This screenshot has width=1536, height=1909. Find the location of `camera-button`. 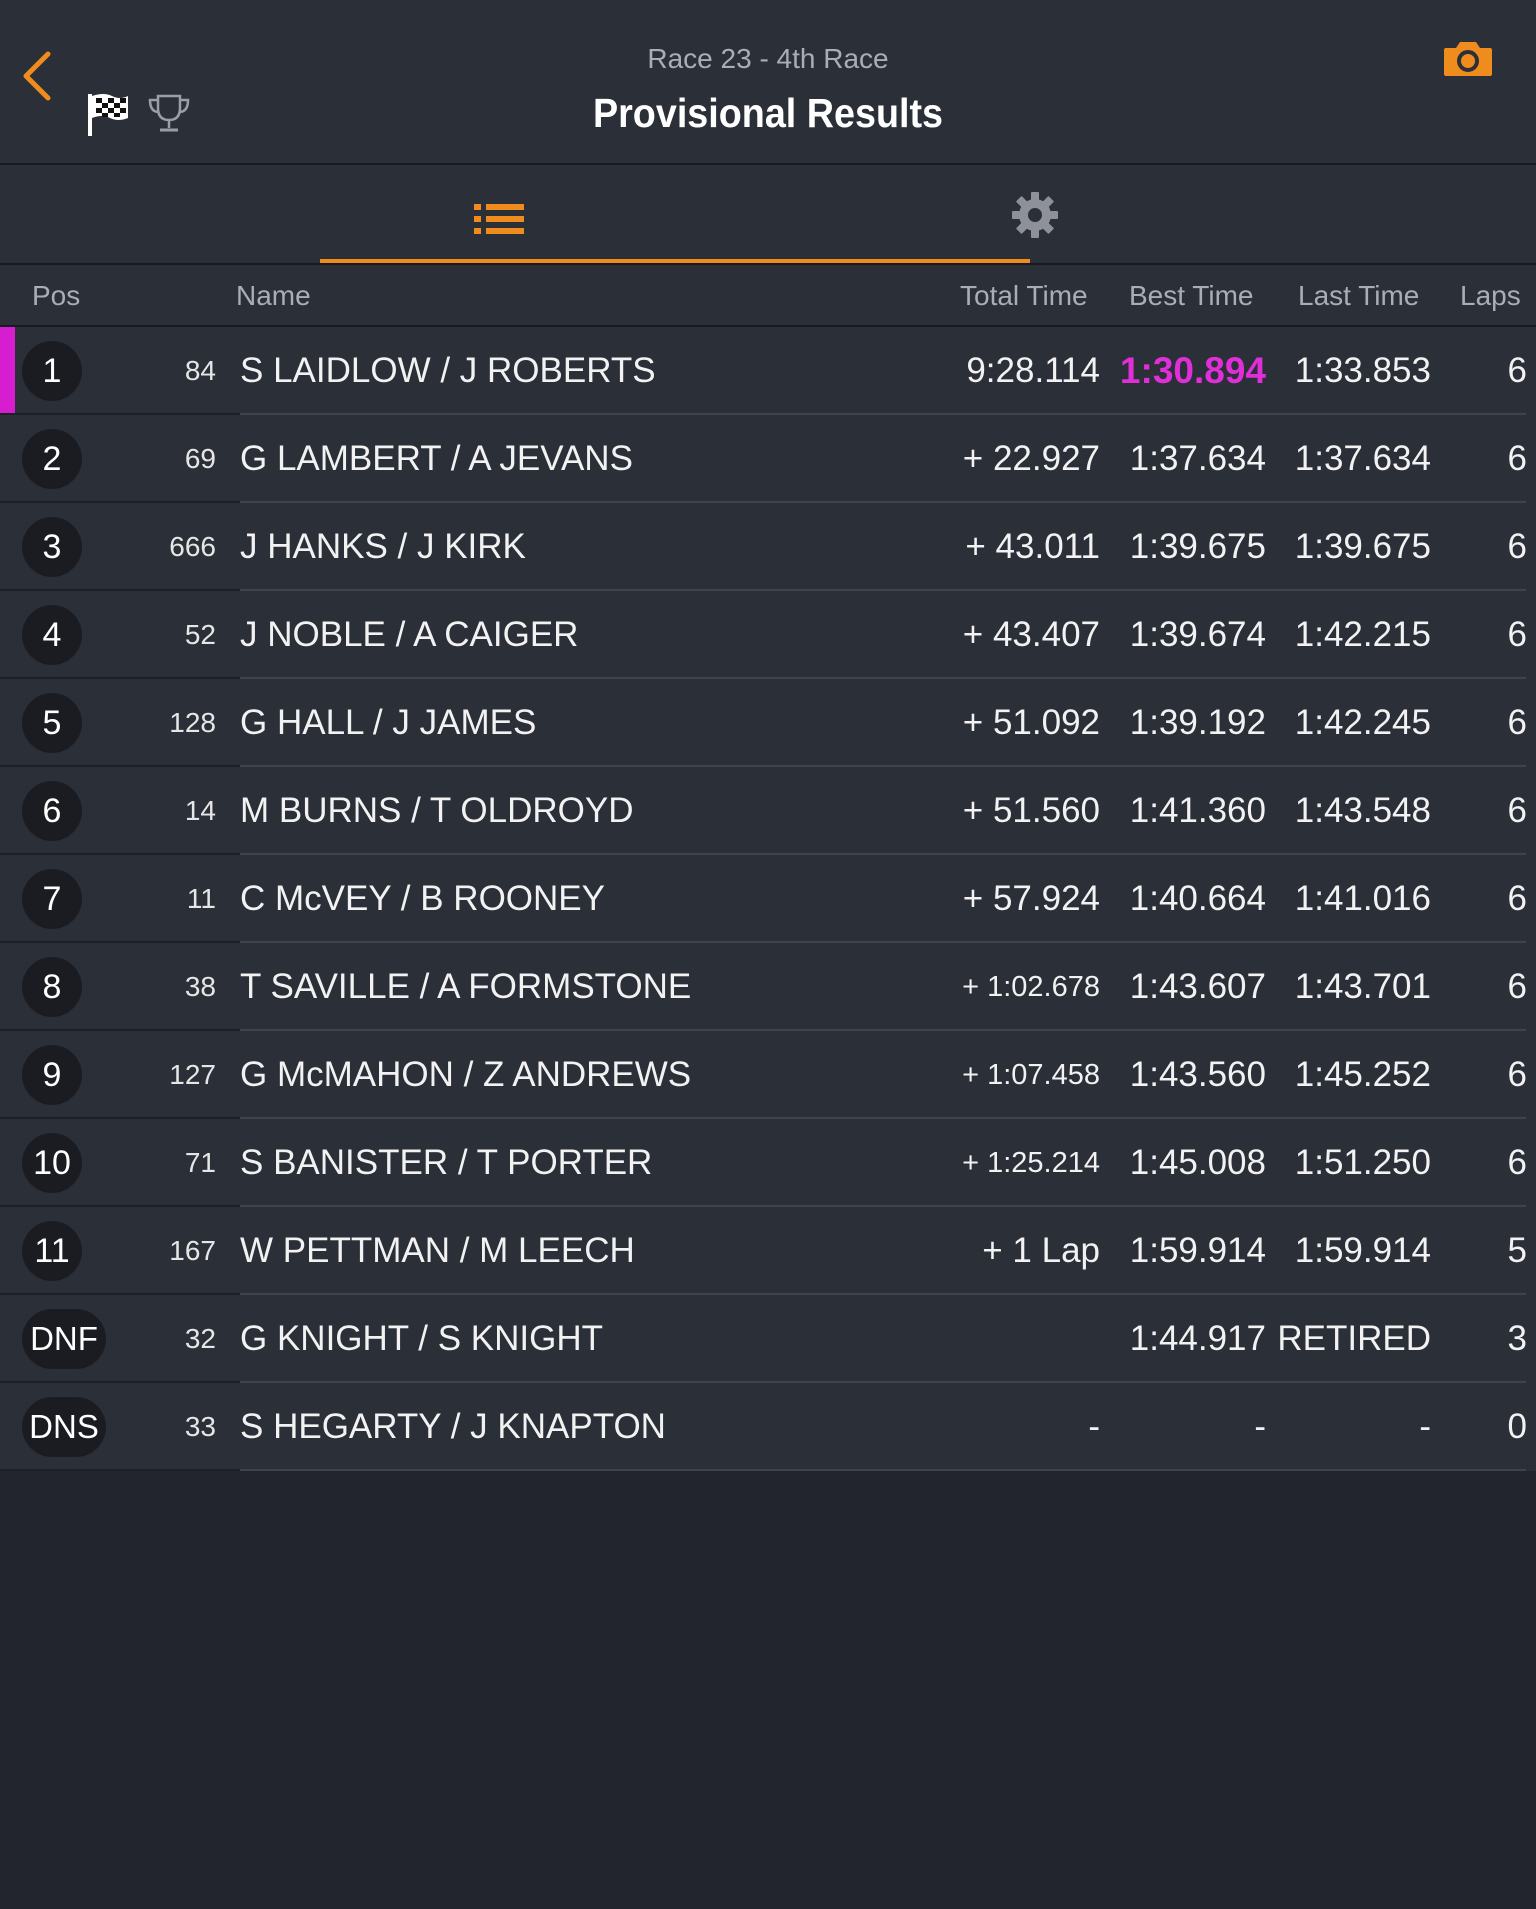

camera-button is located at coordinates (1468, 61).